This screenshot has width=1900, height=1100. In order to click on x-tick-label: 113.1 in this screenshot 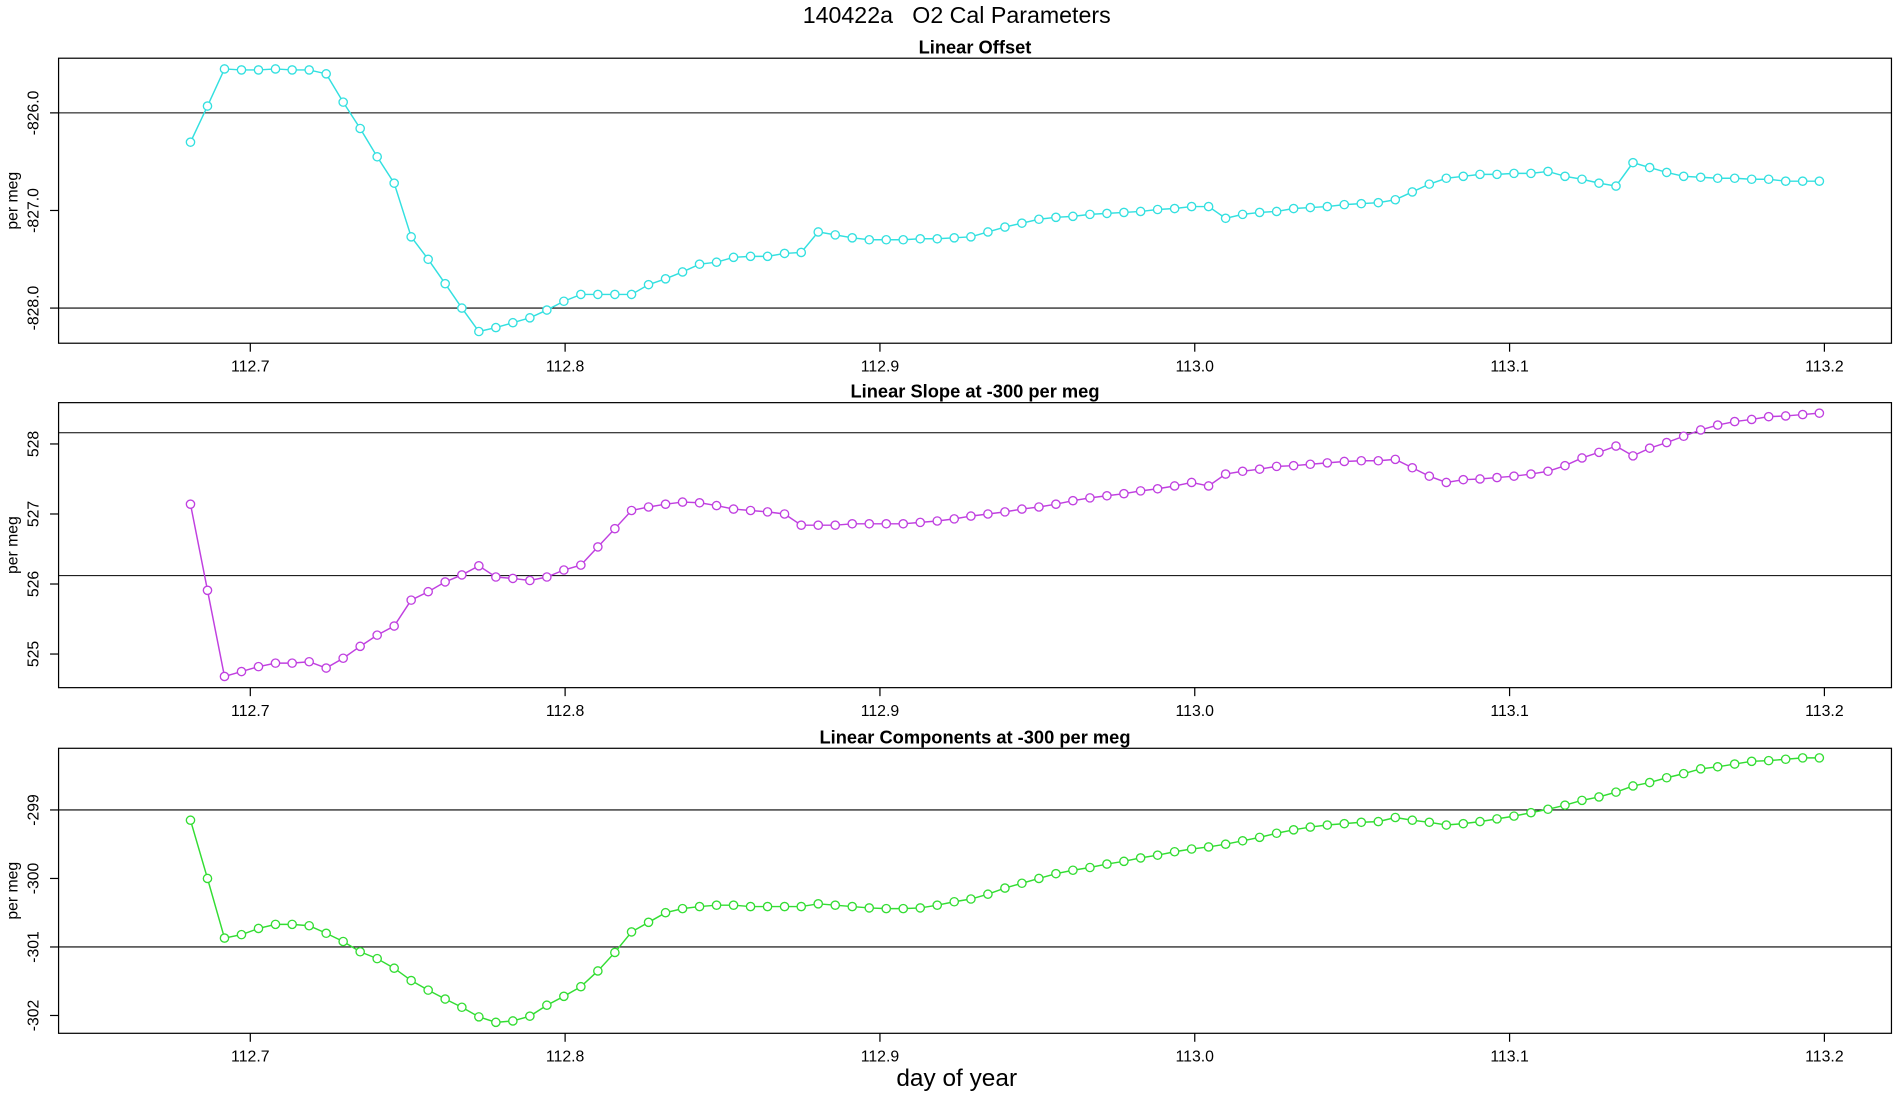, I will do `click(1509, 367)`.